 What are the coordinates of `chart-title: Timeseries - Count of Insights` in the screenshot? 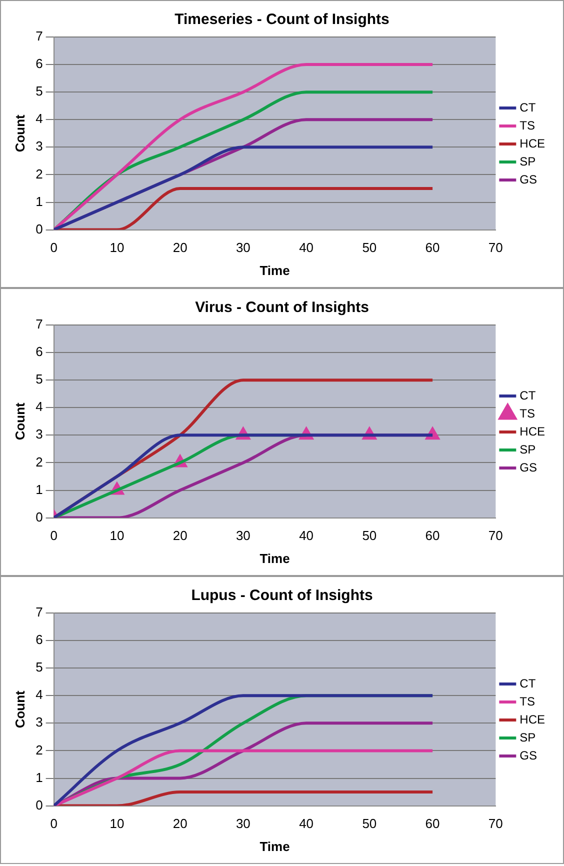 It's located at (282, 19).